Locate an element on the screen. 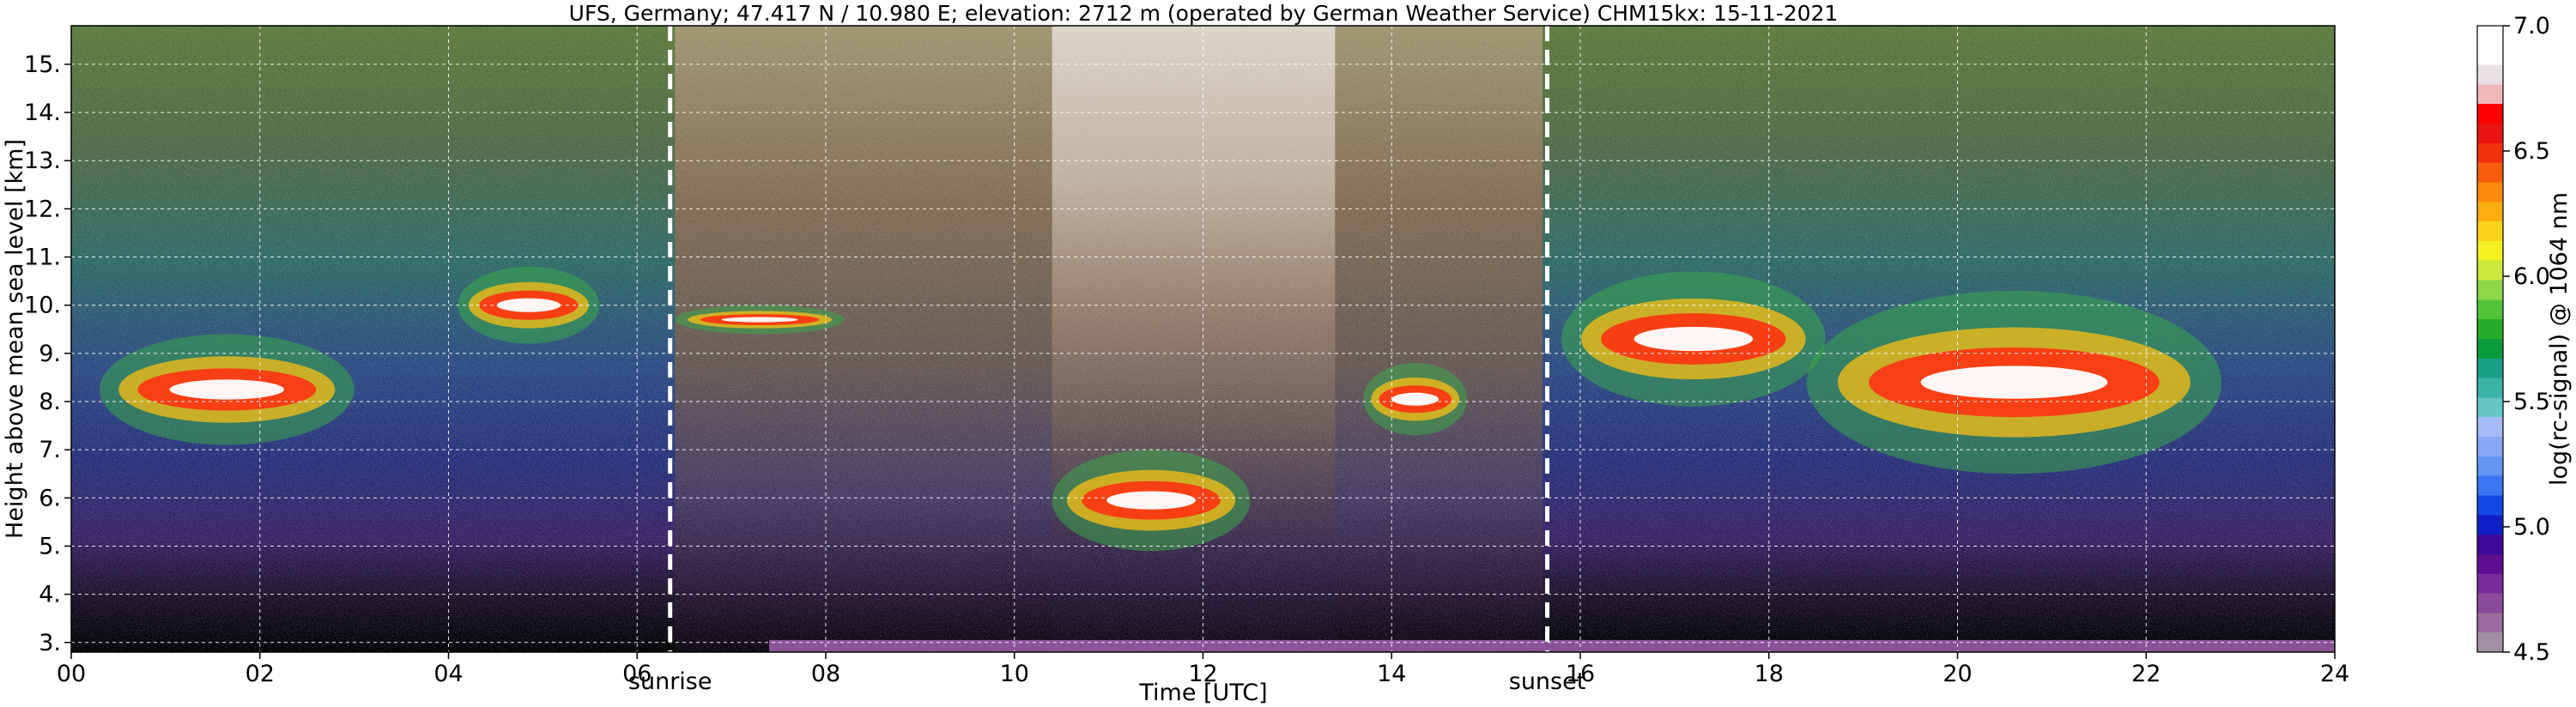  x-tick-label: 02 is located at coordinates (260, 674).